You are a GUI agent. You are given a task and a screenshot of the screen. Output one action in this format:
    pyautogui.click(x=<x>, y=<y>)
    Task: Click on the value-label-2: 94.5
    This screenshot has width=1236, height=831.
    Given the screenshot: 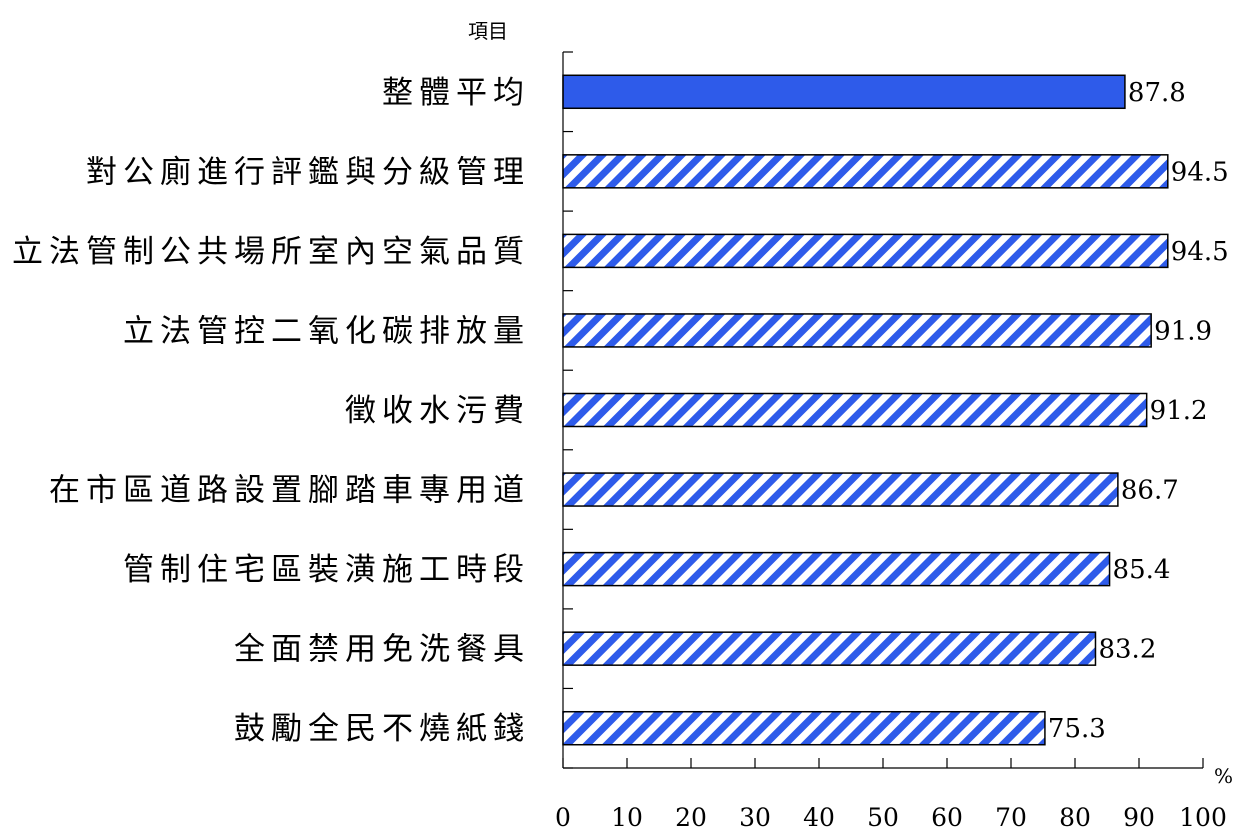 What is the action you would take?
    pyautogui.click(x=1200, y=252)
    